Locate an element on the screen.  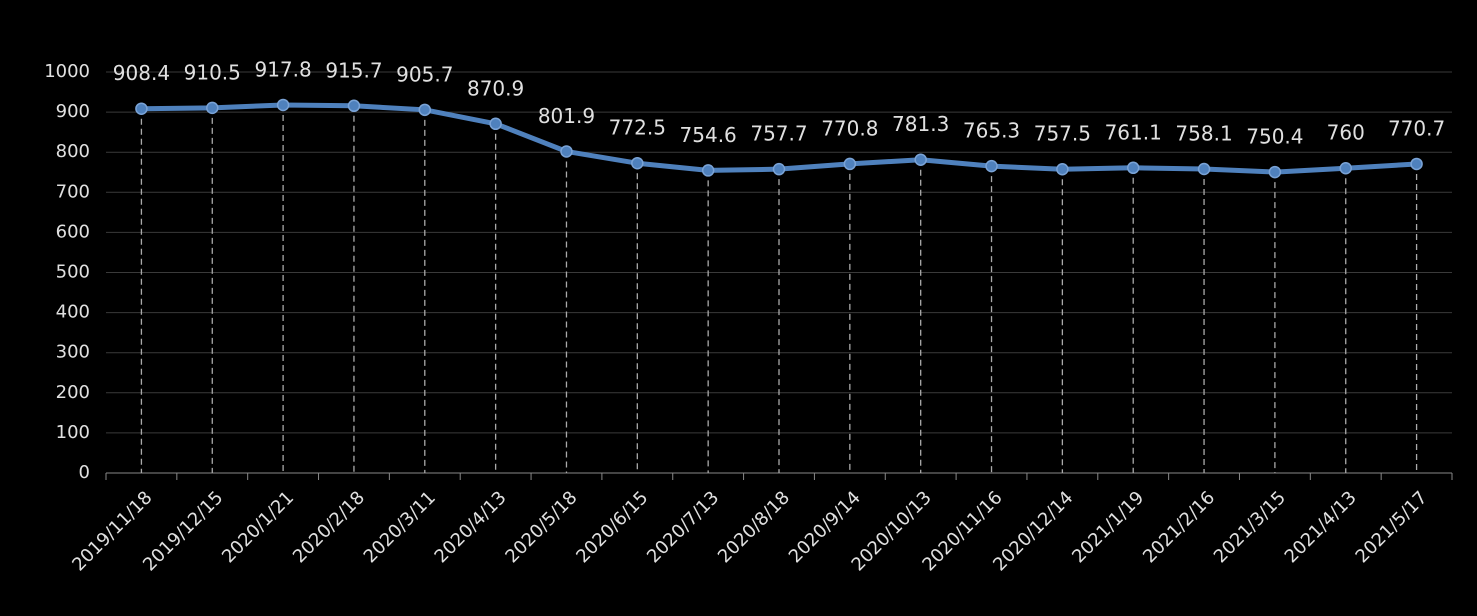
y-tick-label: 600 is located at coordinates (73, 231).